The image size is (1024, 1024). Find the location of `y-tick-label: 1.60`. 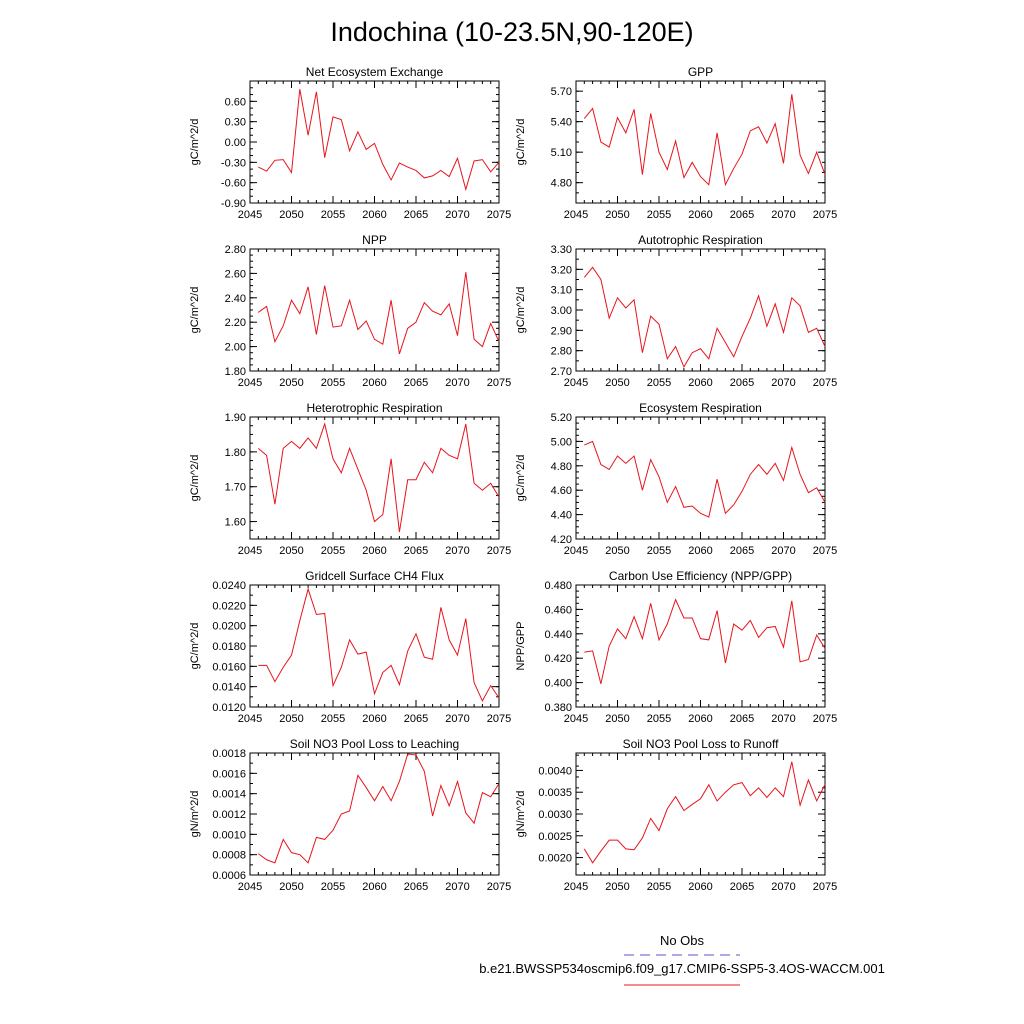

y-tick-label: 1.60 is located at coordinates (235, 523).